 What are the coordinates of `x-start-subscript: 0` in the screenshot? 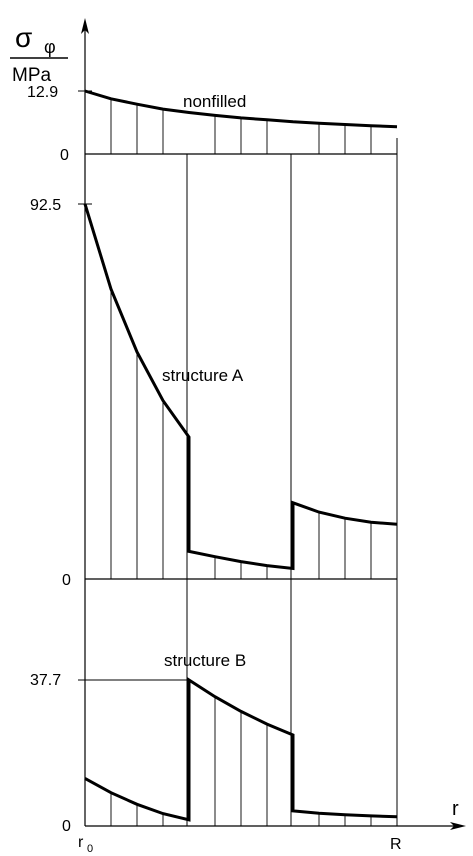 It's located at (90, 849).